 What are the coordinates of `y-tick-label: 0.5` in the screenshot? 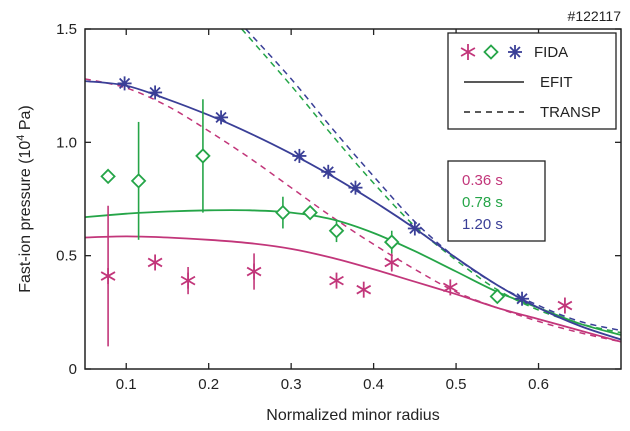 It's located at (66, 256).